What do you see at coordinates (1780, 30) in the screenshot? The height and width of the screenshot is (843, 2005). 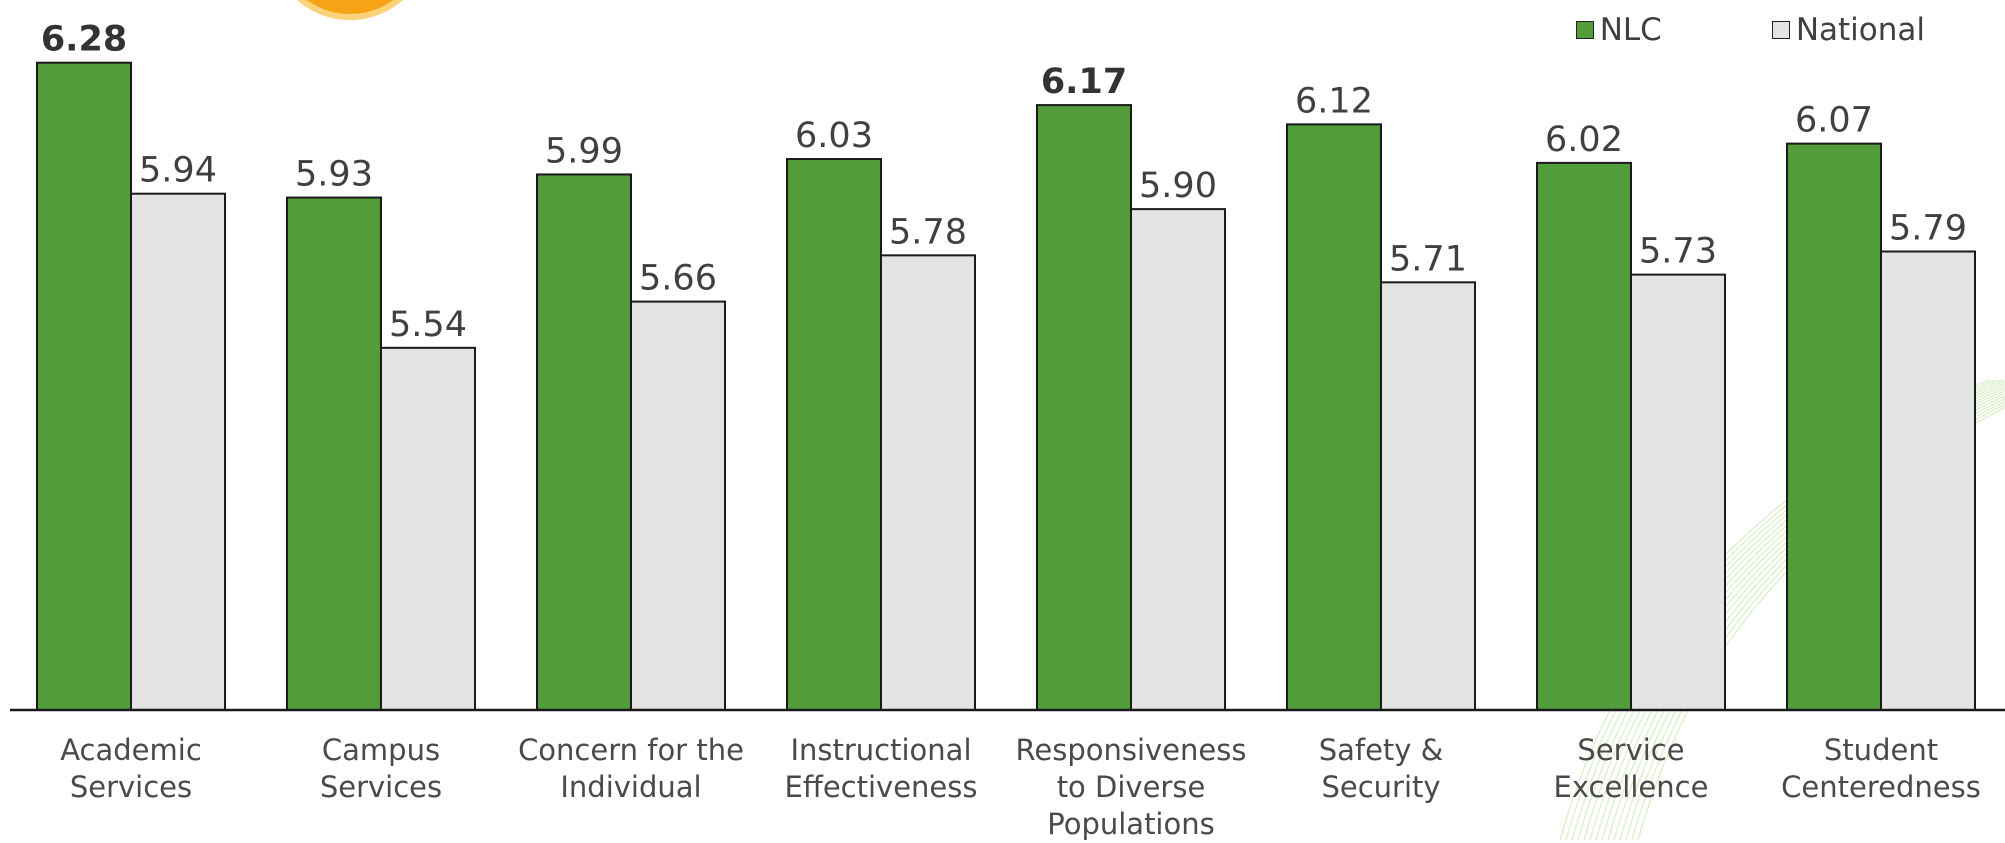 I see `legend-swatch-national` at bounding box center [1780, 30].